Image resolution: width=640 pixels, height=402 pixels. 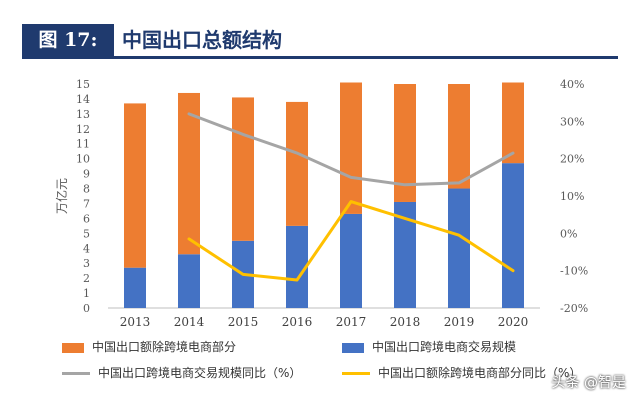 I want to click on y2-tick-label: 40%, so click(x=572, y=84).